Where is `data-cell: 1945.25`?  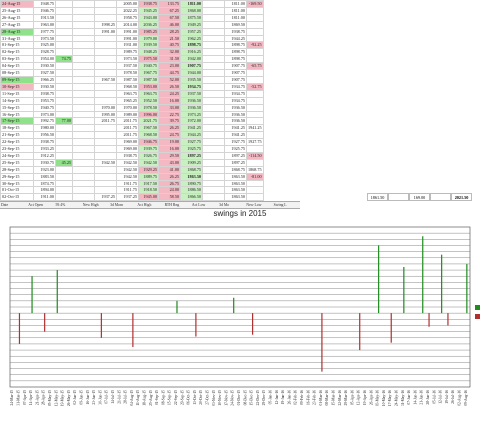
data-cell: 1945.25 is located at coordinates (148, 10).